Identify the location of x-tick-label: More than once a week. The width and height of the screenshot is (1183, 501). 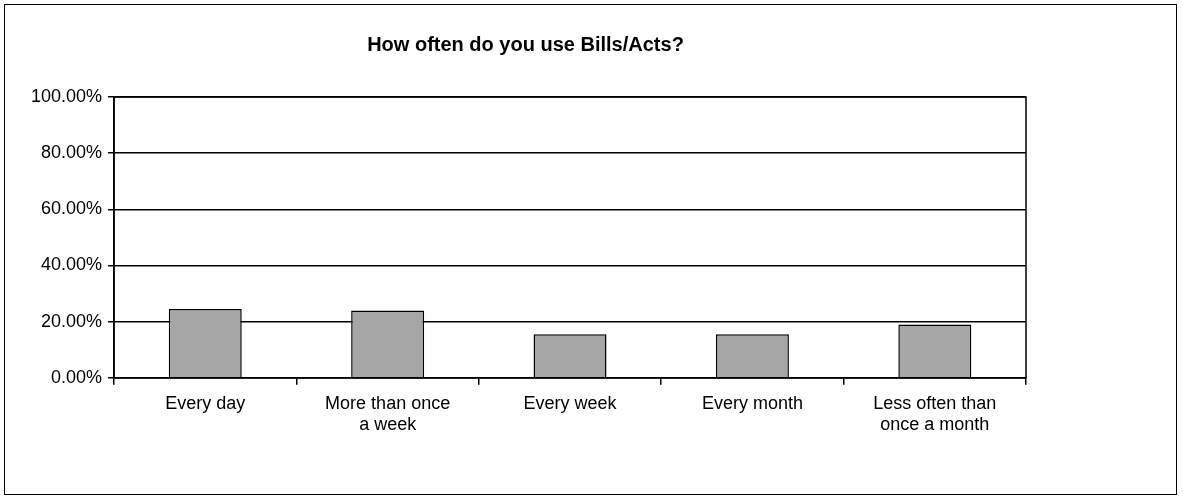
(388, 413).